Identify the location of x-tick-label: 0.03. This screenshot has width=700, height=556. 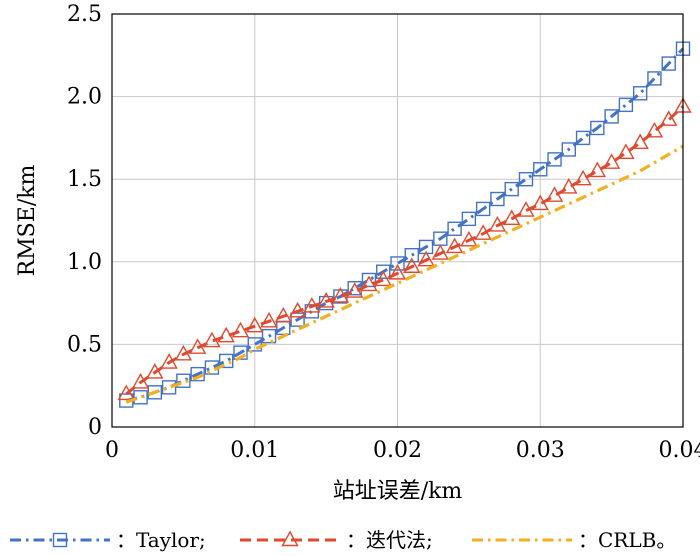
(540, 450).